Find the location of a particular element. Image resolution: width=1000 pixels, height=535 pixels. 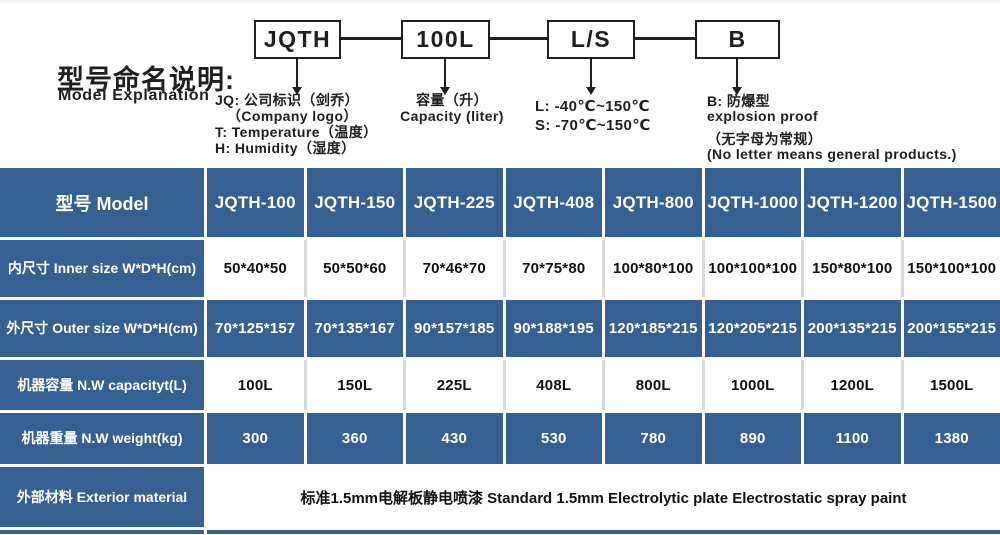

note-line: (No letter means general products.) is located at coordinates (832, 154).